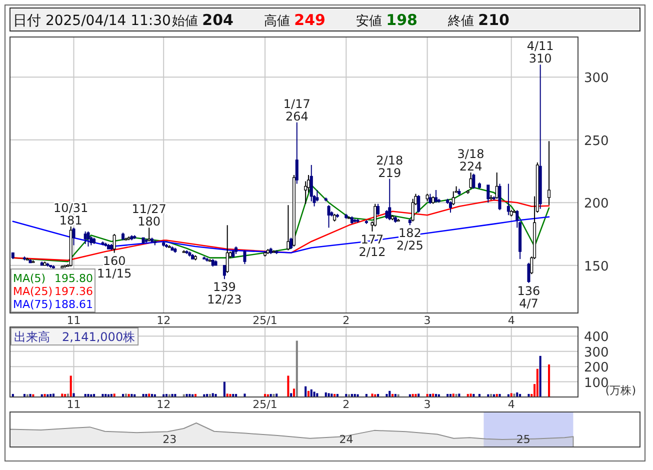 Image resolution: width=653 pixels, height=470 pixels. I want to click on series-label: MA(5), so click(29, 278).